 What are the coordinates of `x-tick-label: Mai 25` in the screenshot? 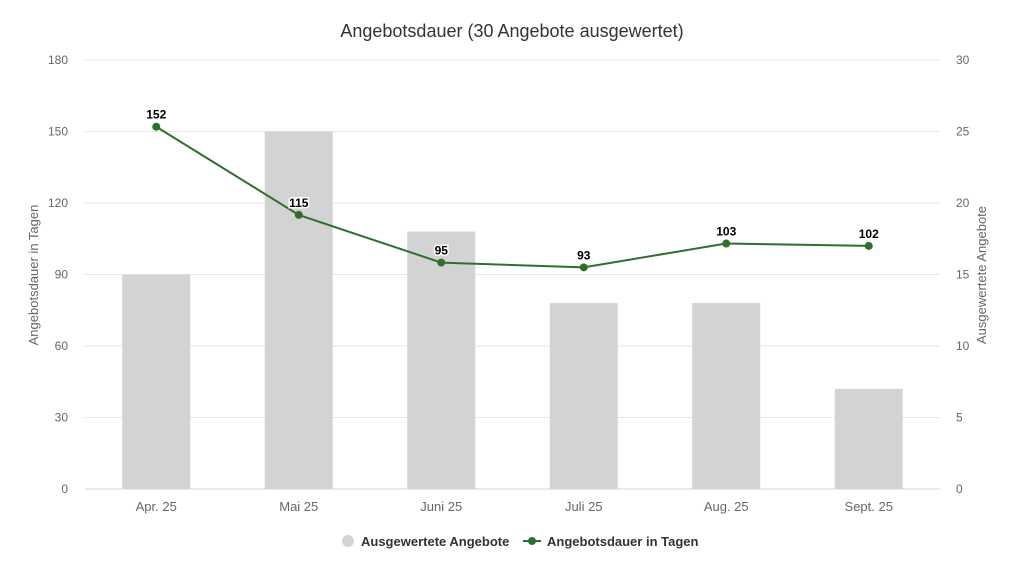 It's located at (298, 506).